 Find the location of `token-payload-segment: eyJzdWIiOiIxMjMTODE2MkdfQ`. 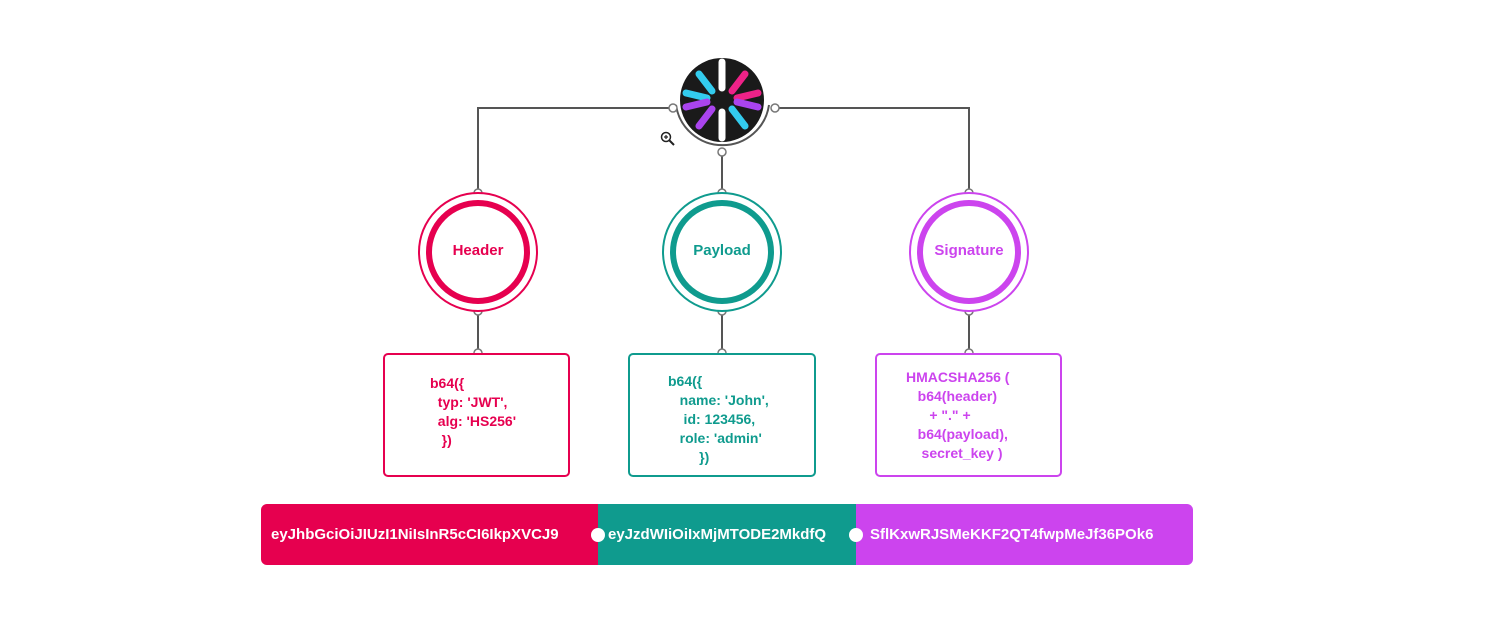

token-payload-segment: eyJzdWIiOiIxMjMTODE2MkdfQ is located at coordinates (727, 534).